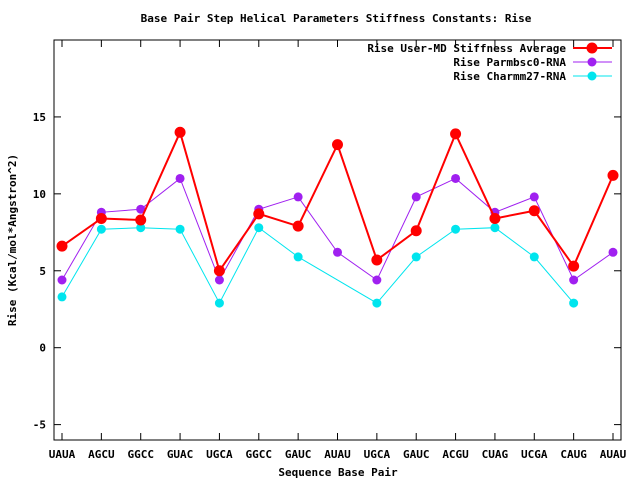 The height and width of the screenshot is (480, 640). I want to click on x-tick-label: ACGU, so click(455, 454).